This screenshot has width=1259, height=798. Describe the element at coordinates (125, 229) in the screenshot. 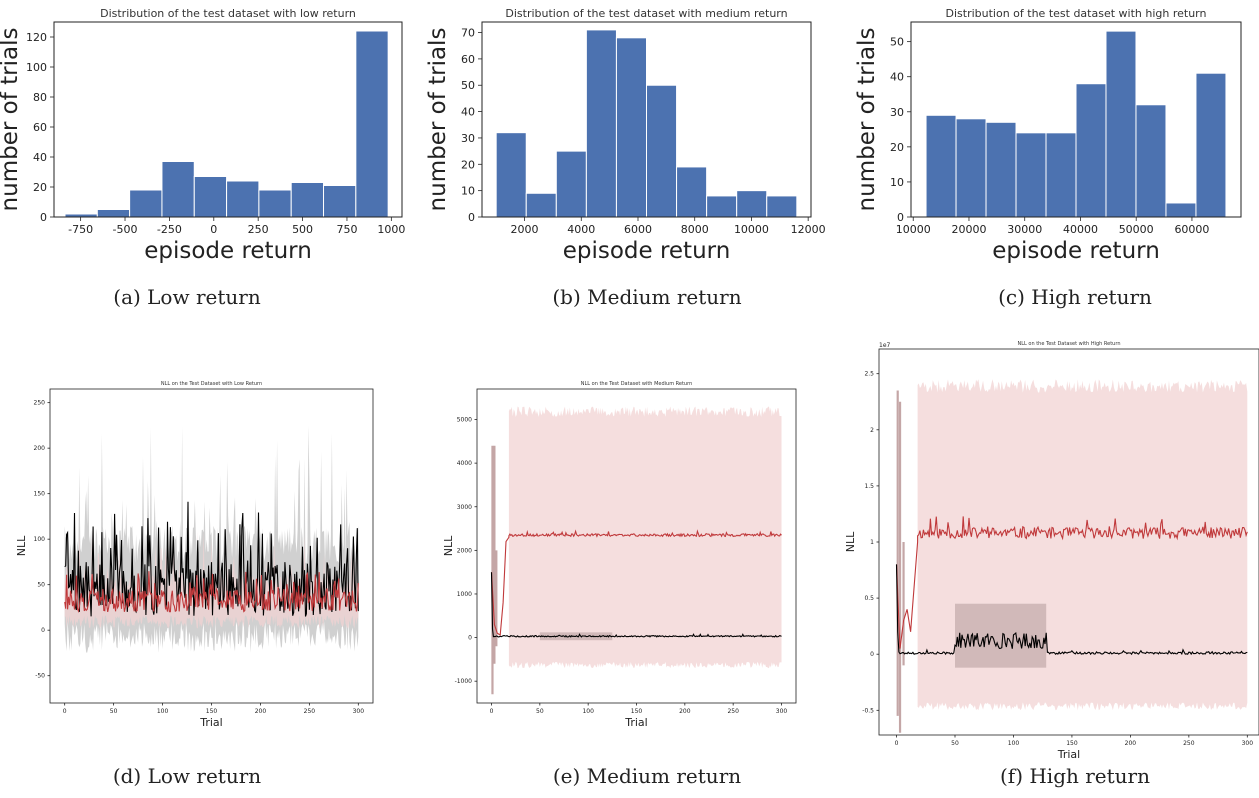

I see `x-tick-label: -500` at that location.